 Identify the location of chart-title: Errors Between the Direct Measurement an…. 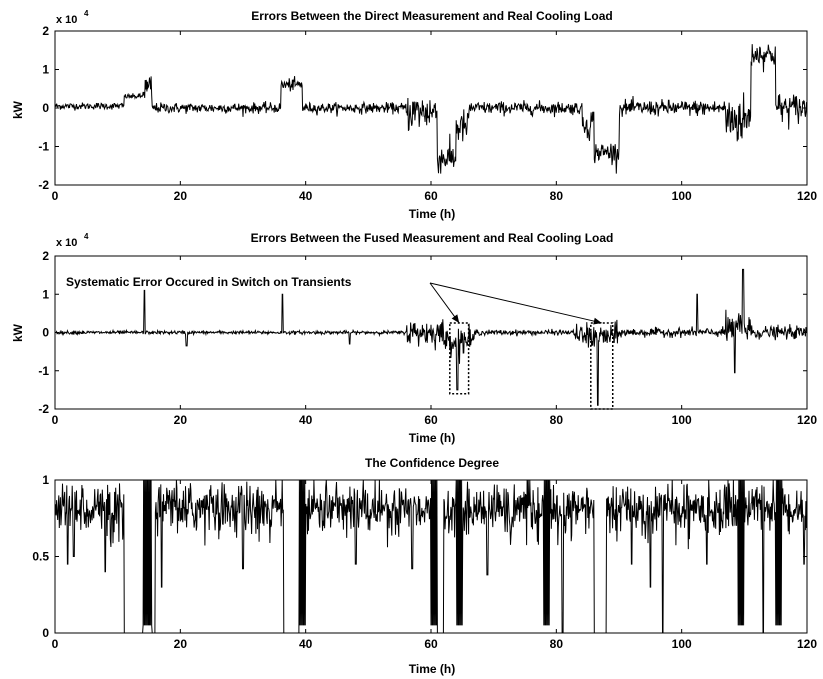
(431, 16).